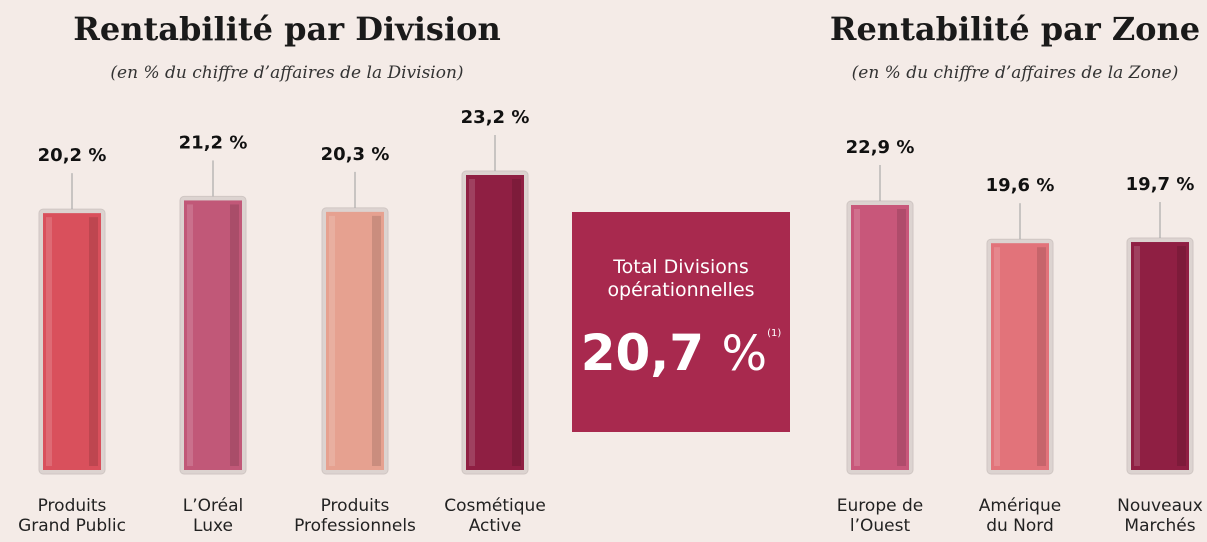  What do you see at coordinates (1160, 516) in the screenshot?
I see `category-label: Nouveaux Marchés` at bounding box center [1160, 516].